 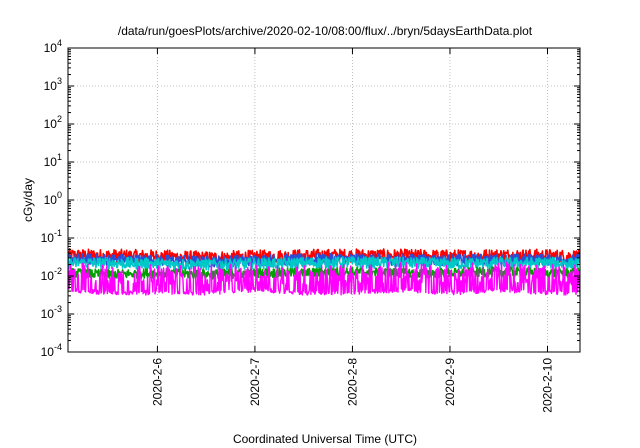 What do you see at coordinates (53, 84) in the screenshot?
I see `y-tick-label: 10³` at bounding box center [53, 84].